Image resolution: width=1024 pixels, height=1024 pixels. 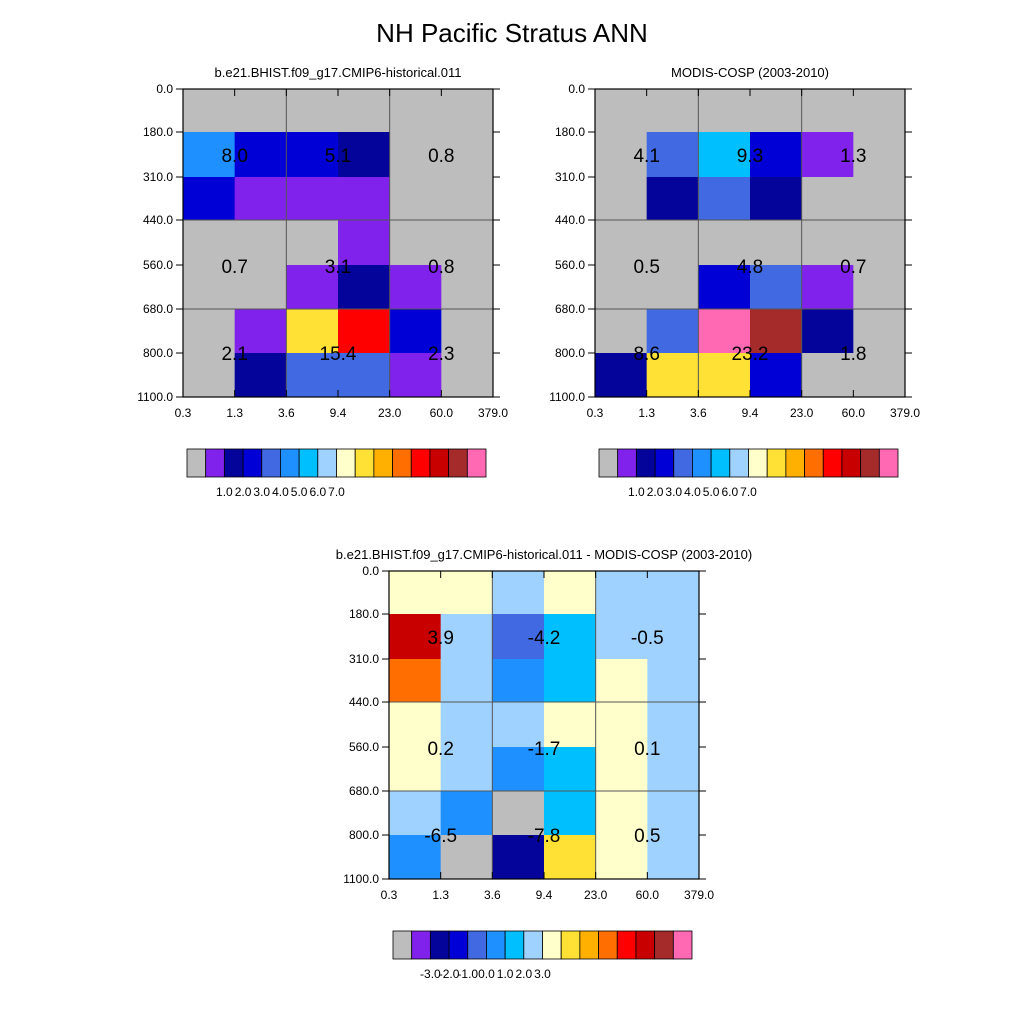 I want to click on x-tick-label: 0.3, so click(x=389, y=895).